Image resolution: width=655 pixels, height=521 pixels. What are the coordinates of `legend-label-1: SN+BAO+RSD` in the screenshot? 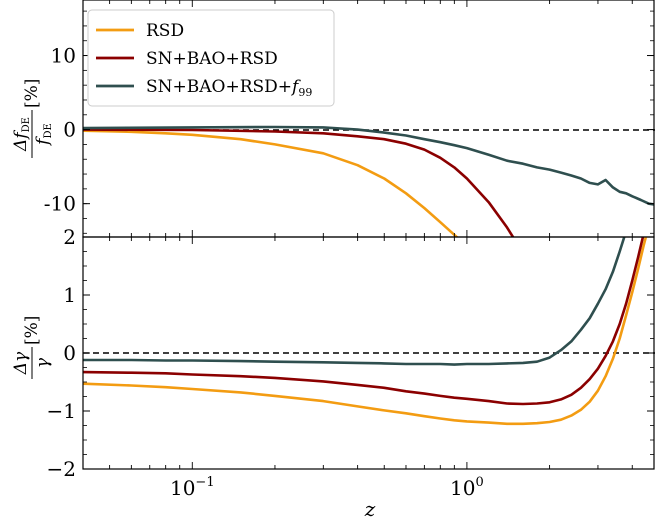 It's located at (212, 59).